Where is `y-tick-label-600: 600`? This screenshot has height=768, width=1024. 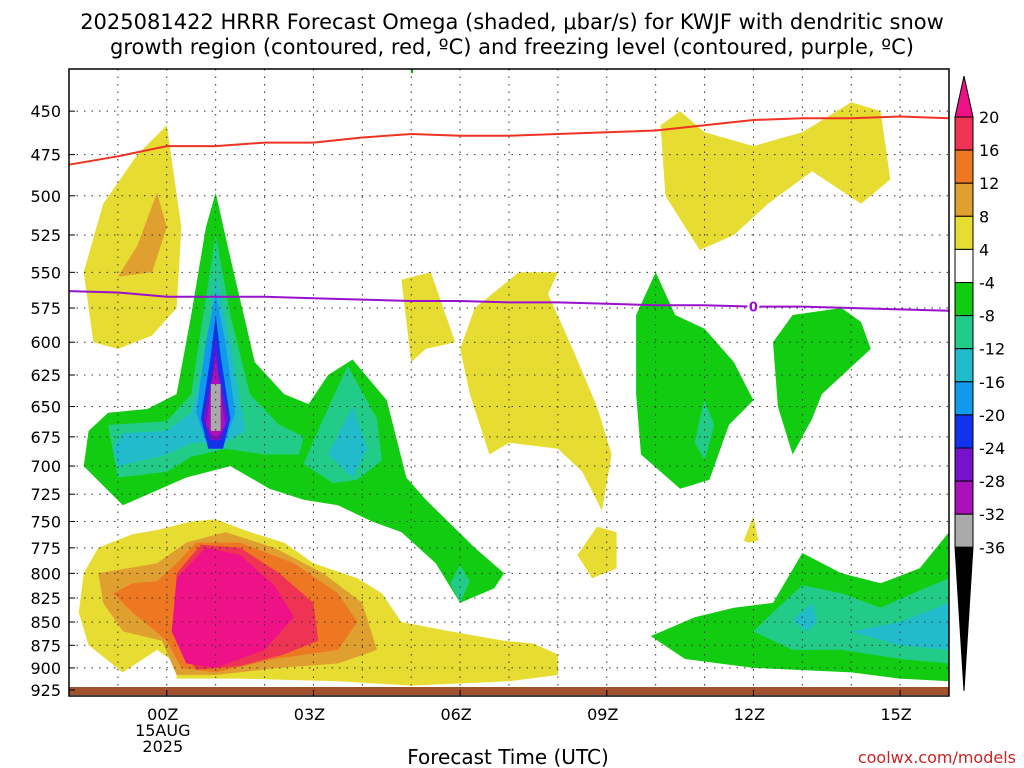
y-tick-label-600: 600 is located at coordinates (45, 342).